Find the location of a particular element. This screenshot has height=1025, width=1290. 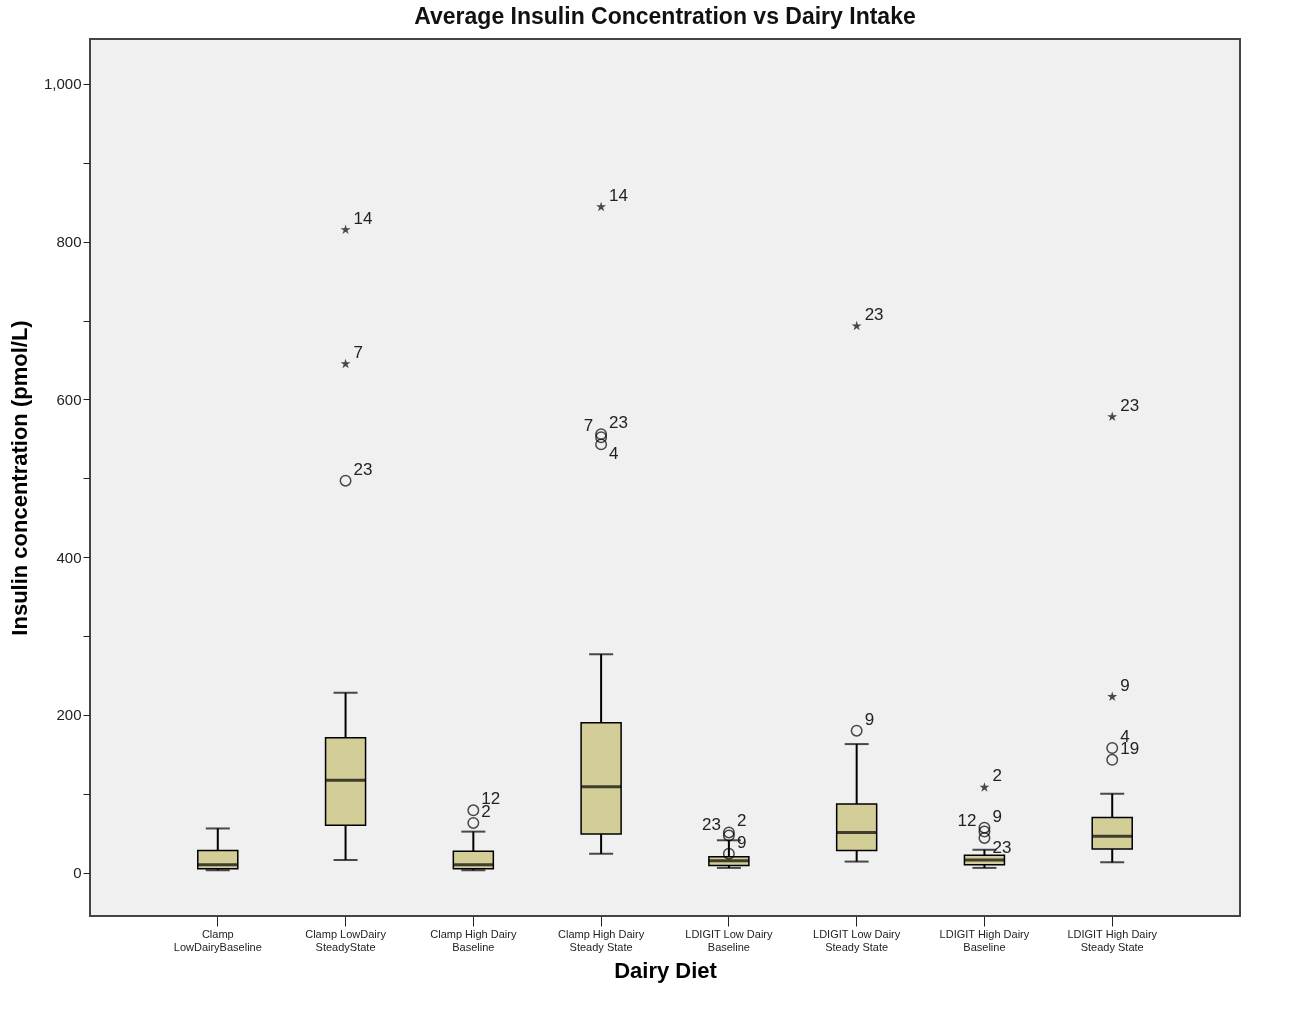

x-axis-title: Dairy Diet is located at coordinates (666, 970).